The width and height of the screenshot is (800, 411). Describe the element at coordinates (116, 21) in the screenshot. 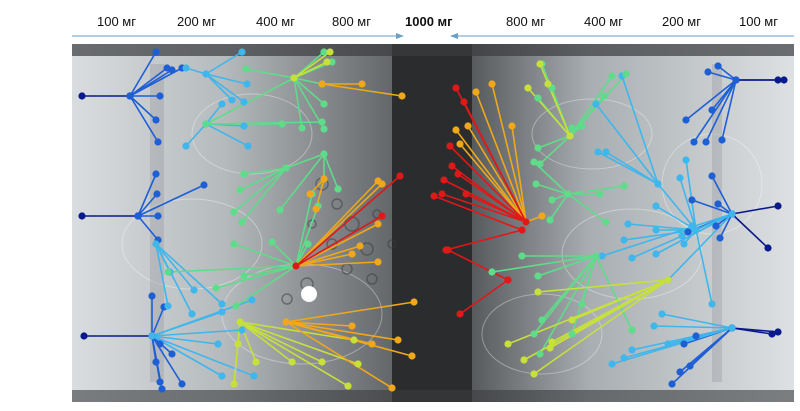

I see `dose-label-left-100: 100 мг` at that location.